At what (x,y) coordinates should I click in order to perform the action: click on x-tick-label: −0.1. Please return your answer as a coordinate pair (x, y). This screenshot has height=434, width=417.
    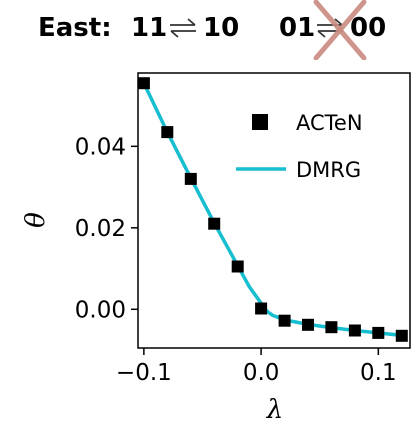
    Looking at the image, I should click on (144, 373).